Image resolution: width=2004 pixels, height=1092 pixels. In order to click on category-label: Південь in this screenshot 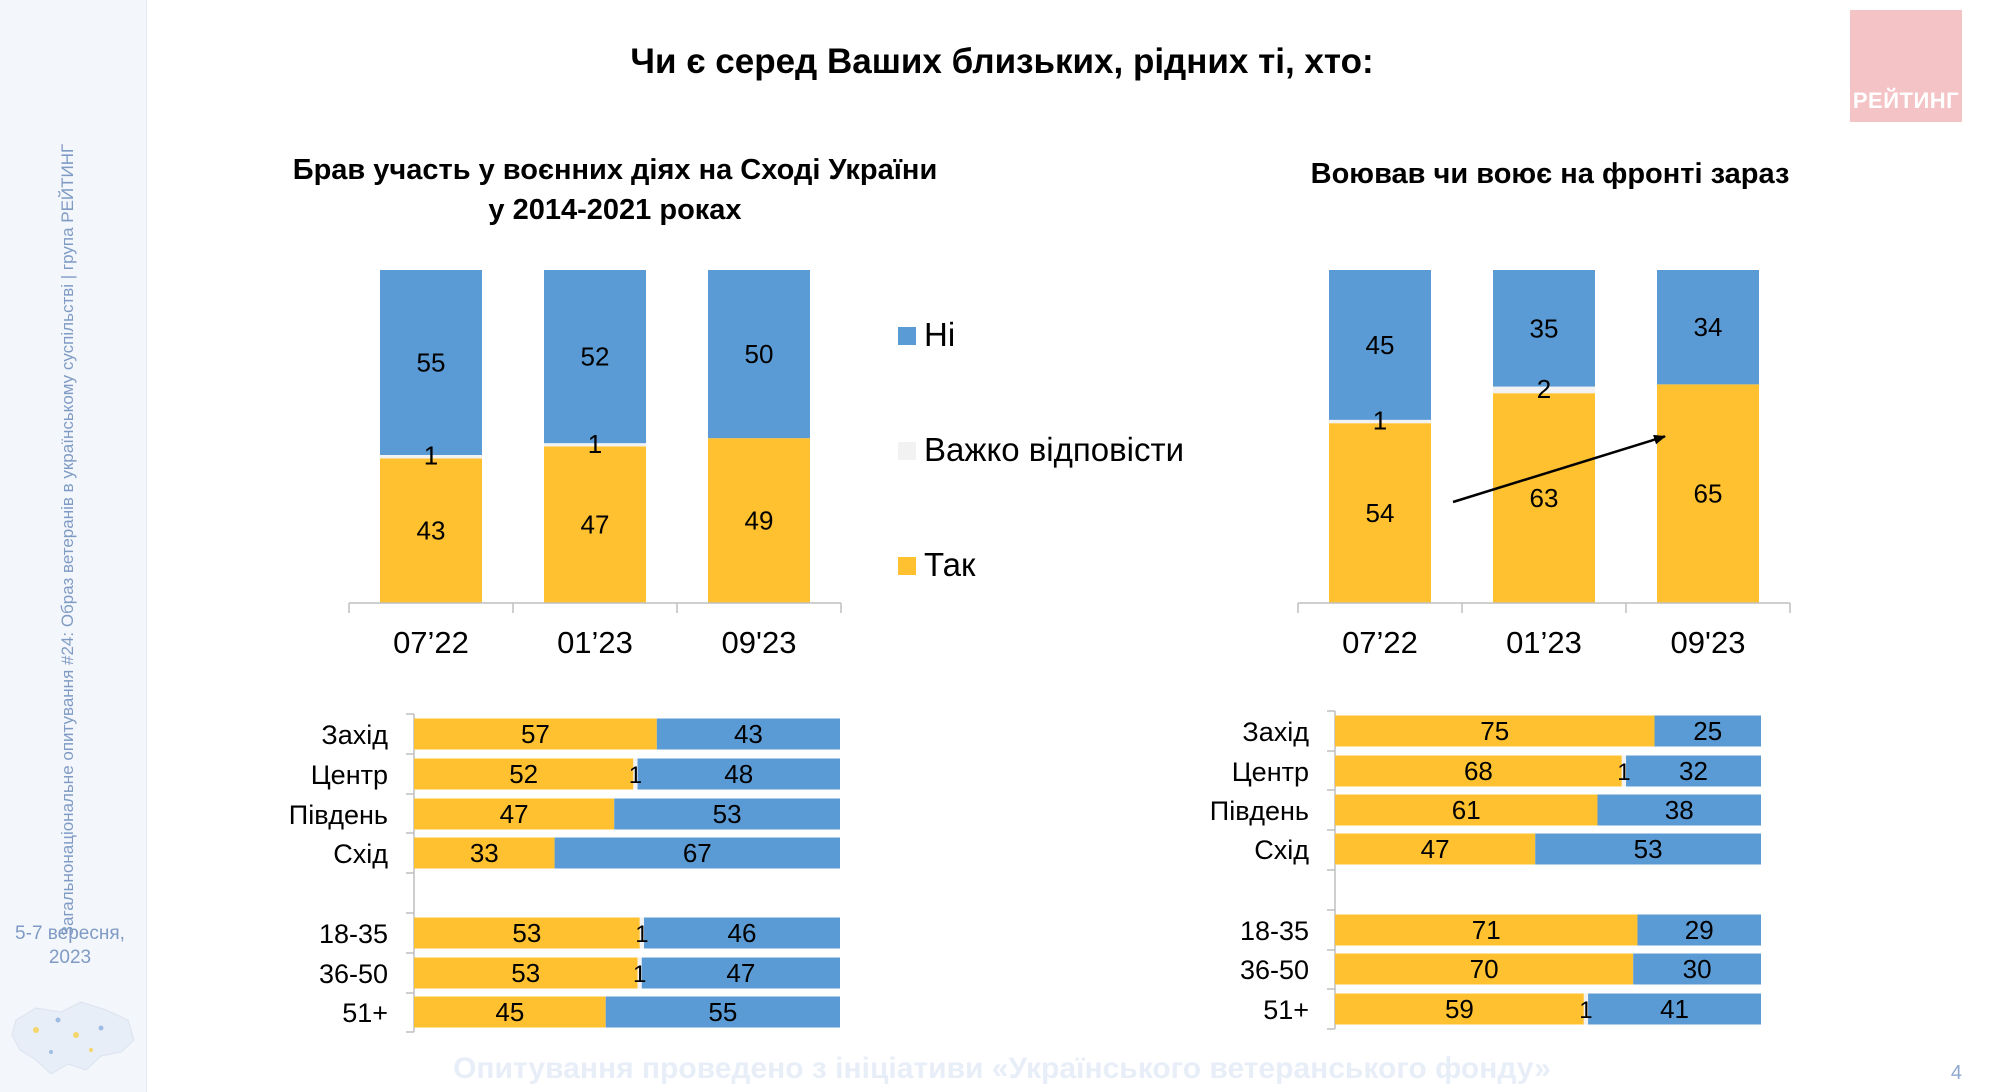, I will do `click(1259, 811)`.